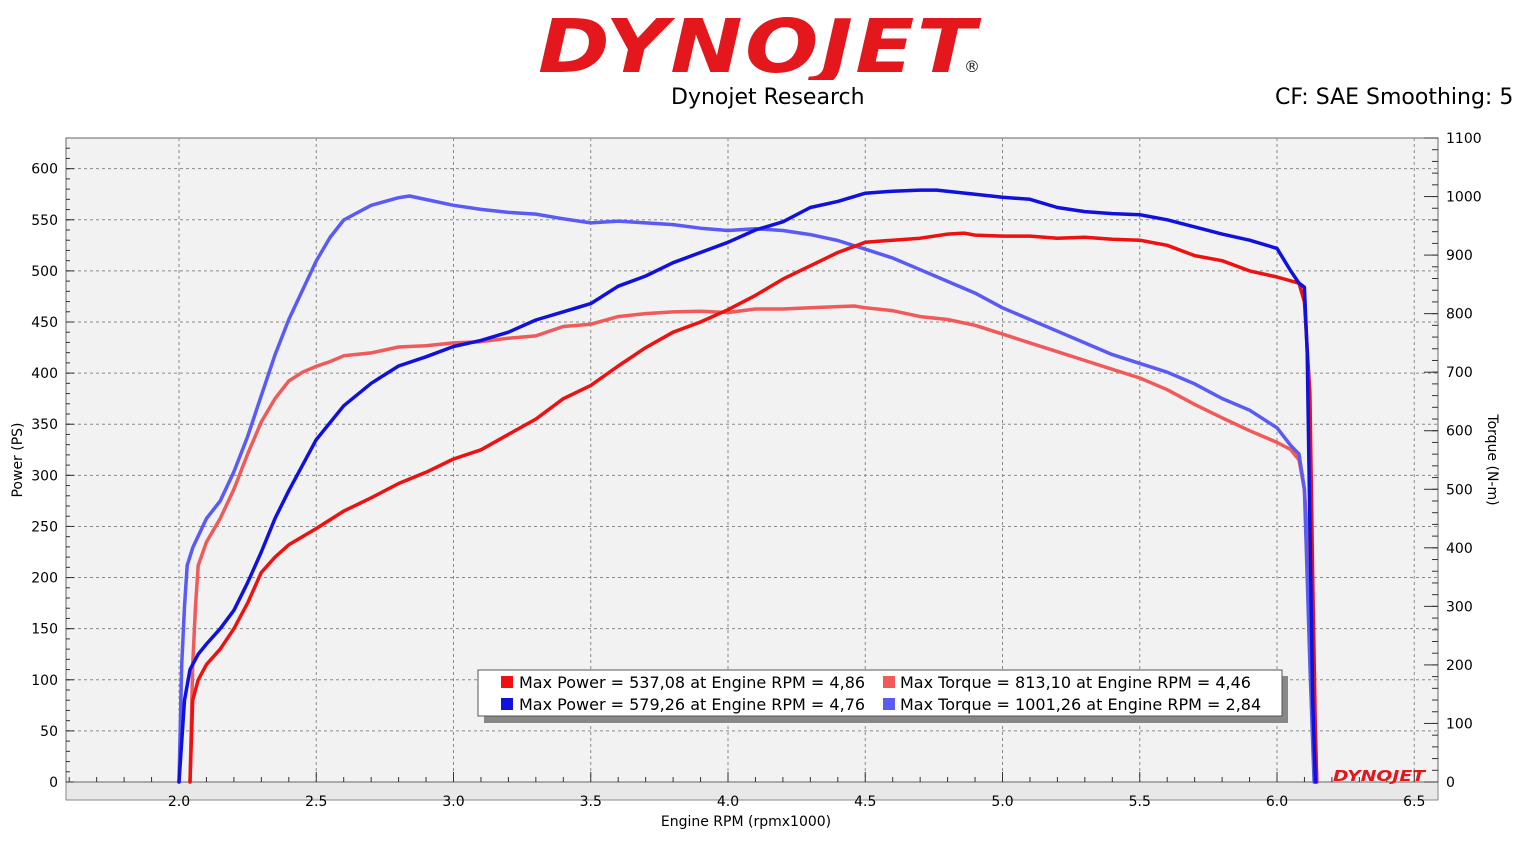 The image size is (1520, 855). What do you see at coordinates (44, 374) in the screenshot?
I see `y-left-tick-label: 400` at bounding box center [44, 374].